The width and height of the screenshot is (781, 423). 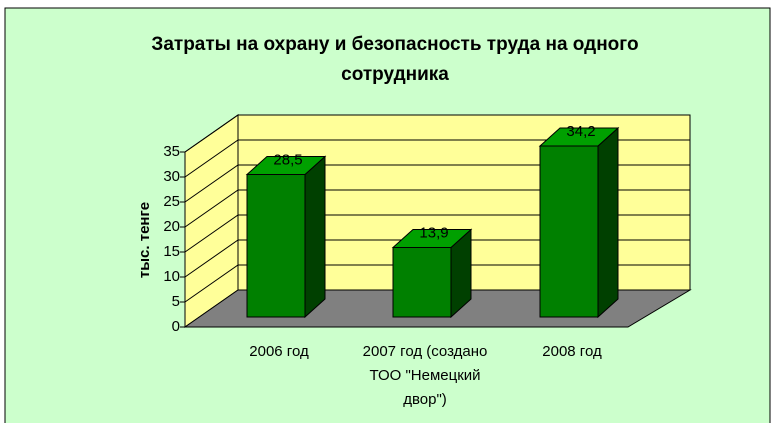 What do you see at coordinates (171, 251) in the screenshot?
I see `y-tick-label: 15` at bounding box center [171, 251].